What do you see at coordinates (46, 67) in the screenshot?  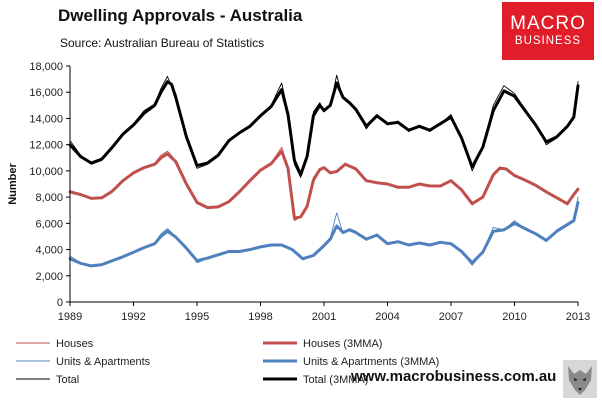 I see `y-tick-label: 18,000` at bounding box center [46, 67].